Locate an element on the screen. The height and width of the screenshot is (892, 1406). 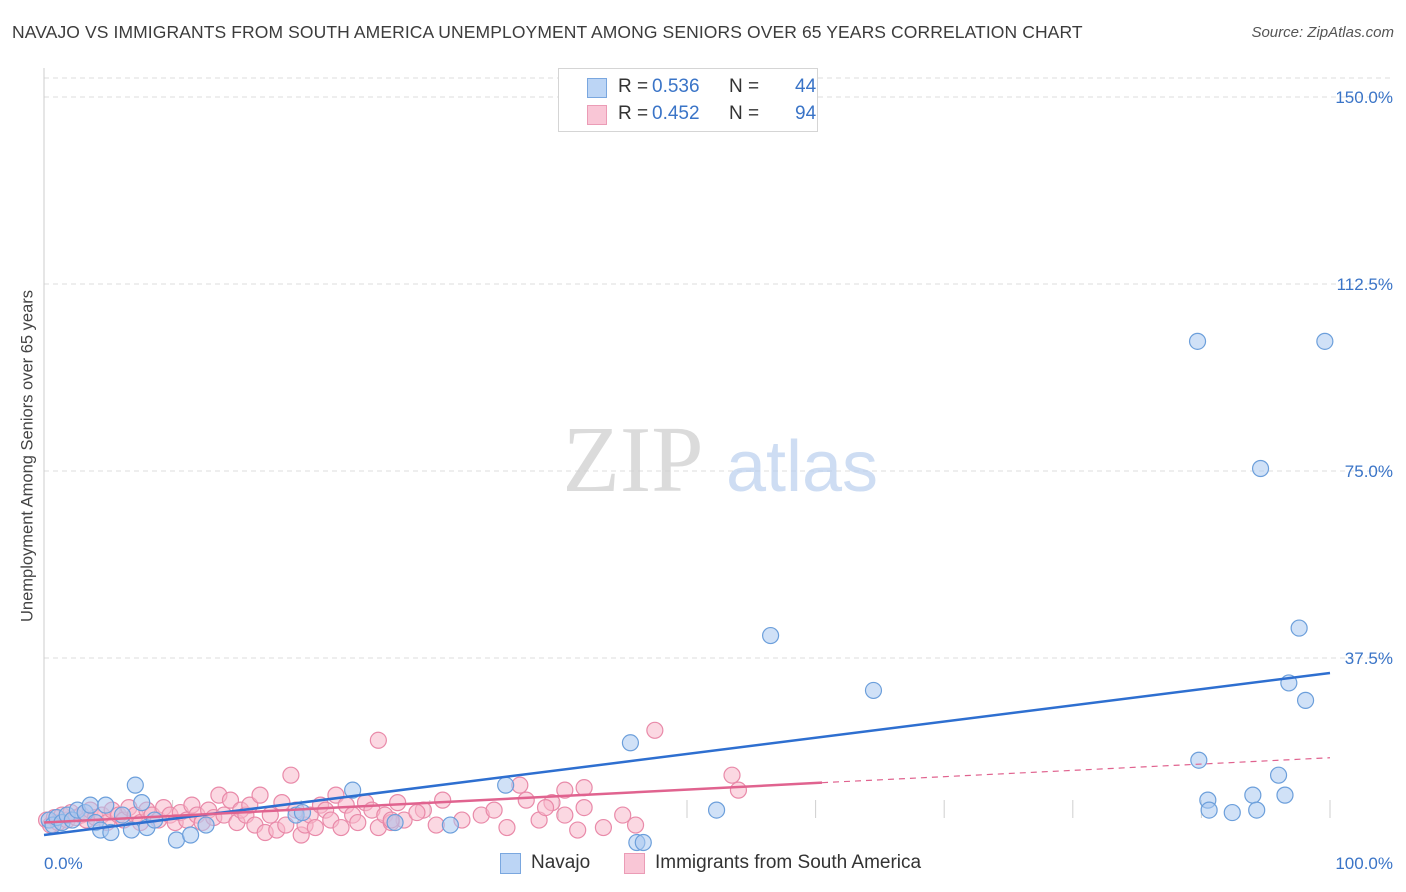
immigrants-trend-line is located at coordinates (433, 802).